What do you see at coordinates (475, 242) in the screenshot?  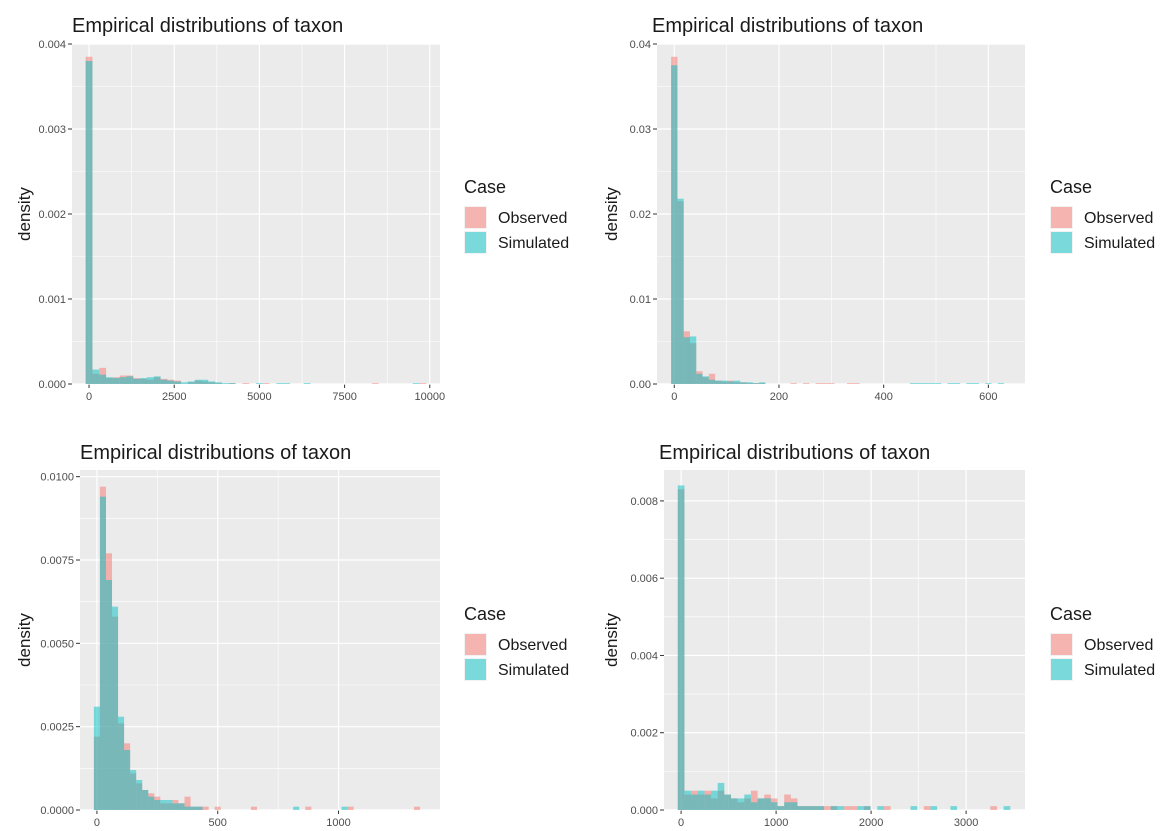 I see `legend-swatch-simulated` at bounding box center [475, 242].